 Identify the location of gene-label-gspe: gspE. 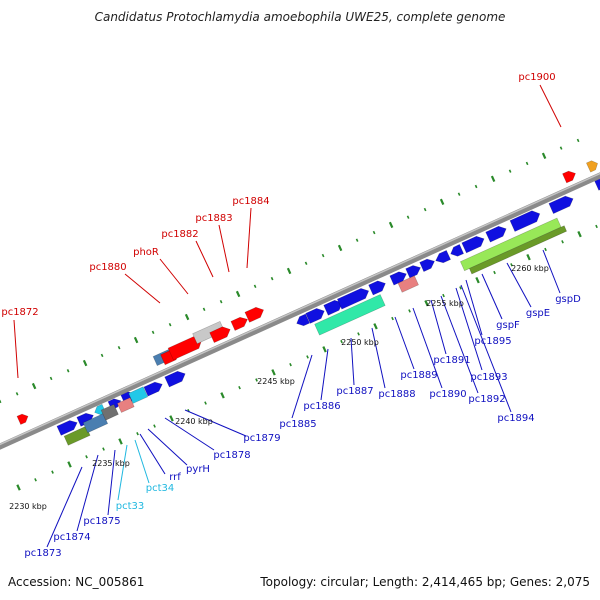
(538, 313).